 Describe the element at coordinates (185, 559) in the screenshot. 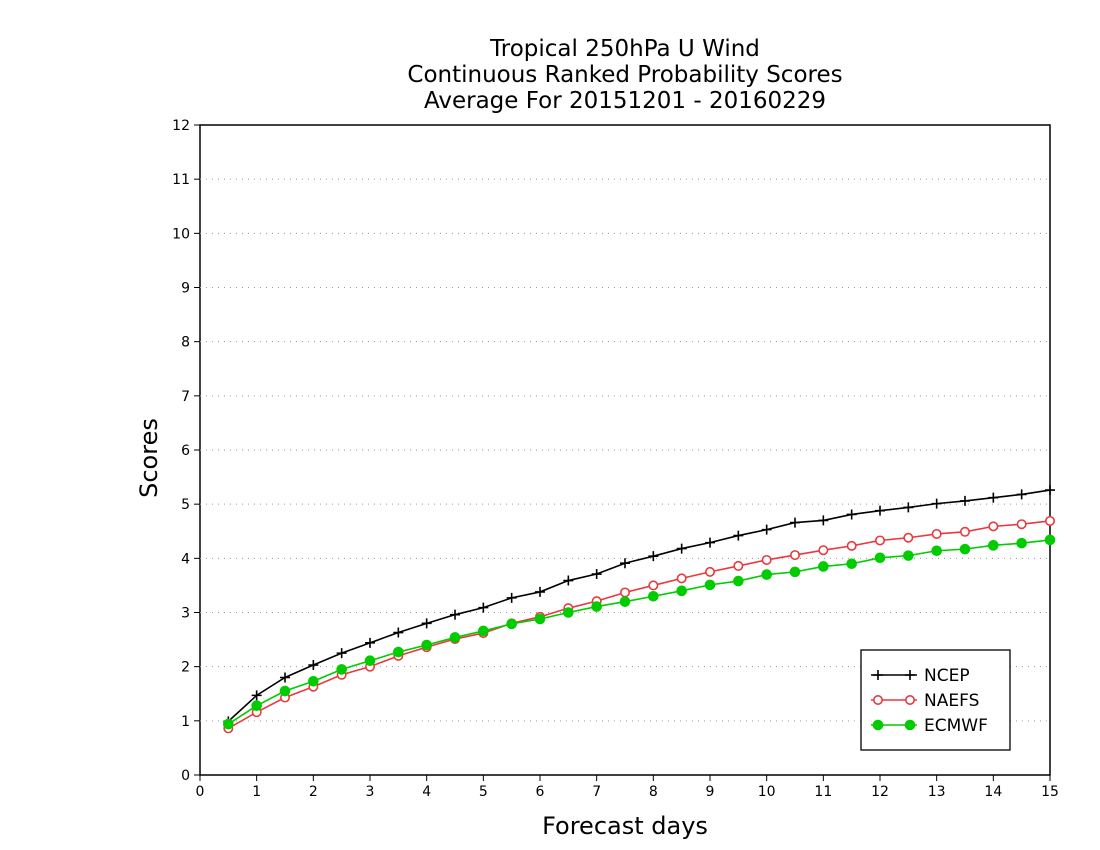

I see `y-tick-label: 4` at that location.